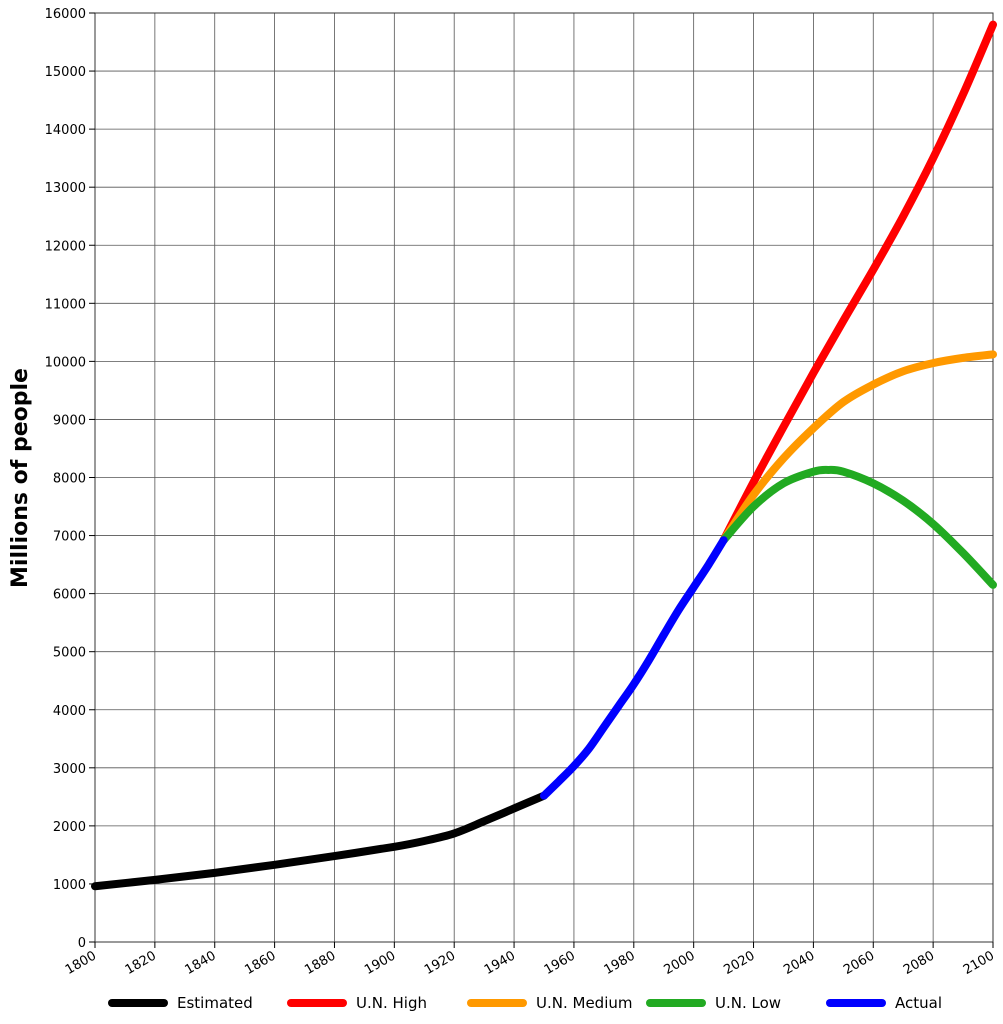 The width and height of the screenshot is (1003, 1024). Describe the element at coordinates (634, 668) in the screenshot. I see `series-line-actual` at that location.